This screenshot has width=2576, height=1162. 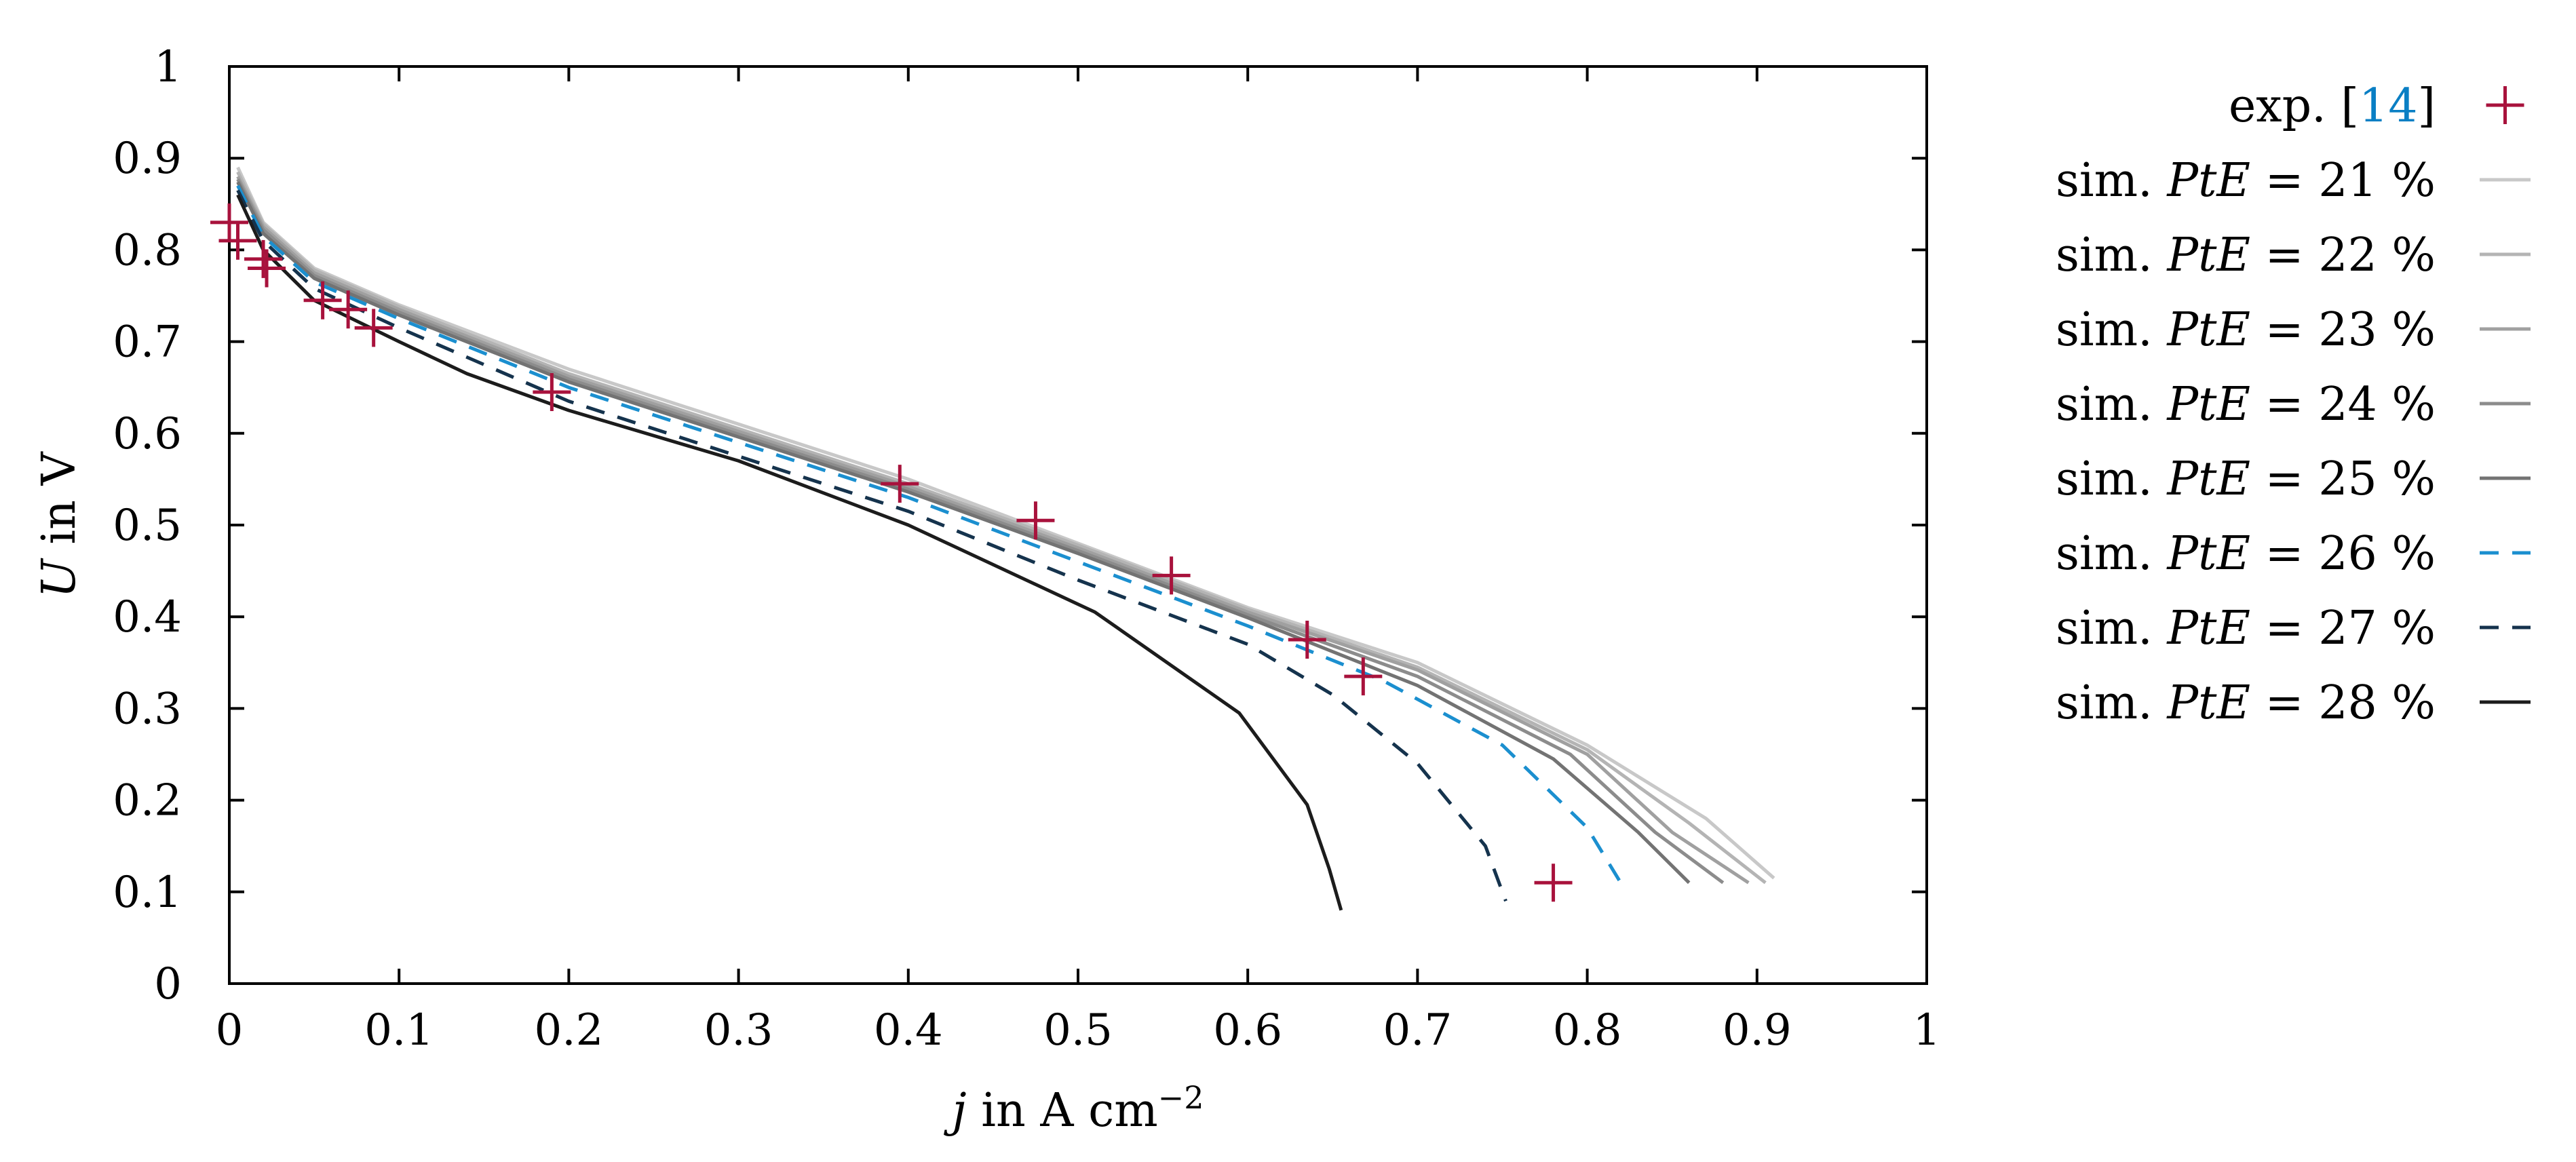 What do you see at coordinates (59, 524) in the screenshot?
I see `y-axis-title: U in V` at bounding box center [59, 524].